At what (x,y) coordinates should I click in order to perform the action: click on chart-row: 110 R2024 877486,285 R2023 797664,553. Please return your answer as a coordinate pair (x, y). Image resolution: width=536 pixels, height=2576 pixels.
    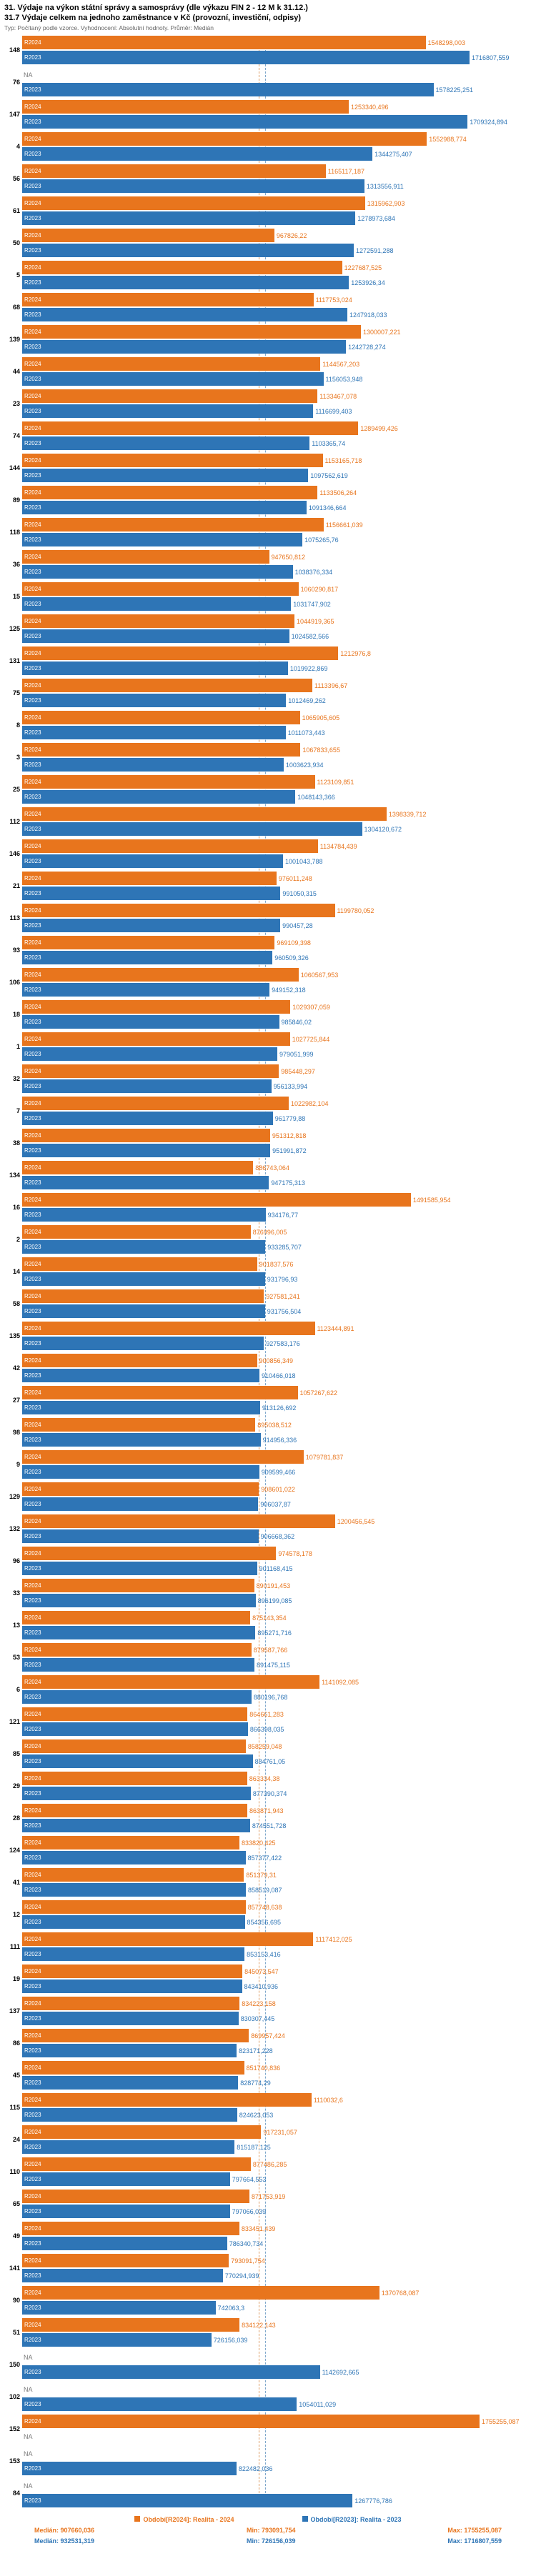
    Looking at the image, I should click on (268, 2172).